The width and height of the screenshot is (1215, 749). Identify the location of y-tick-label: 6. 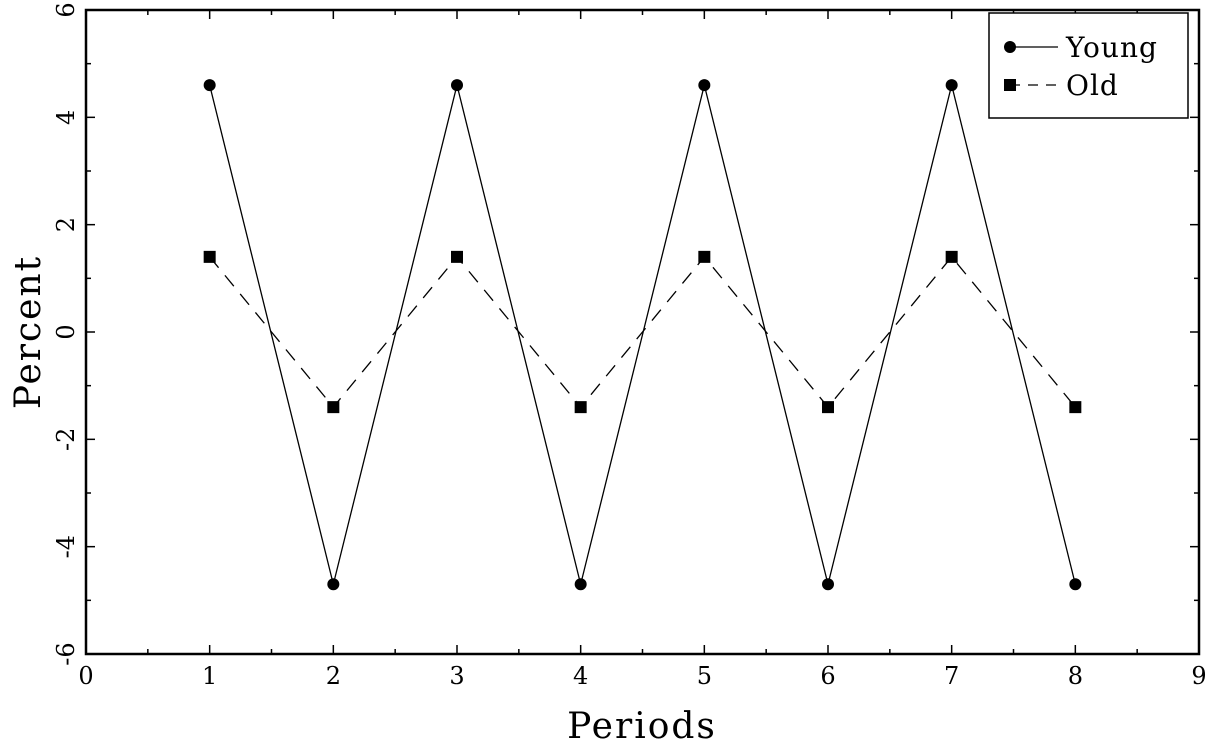
(66, 9).